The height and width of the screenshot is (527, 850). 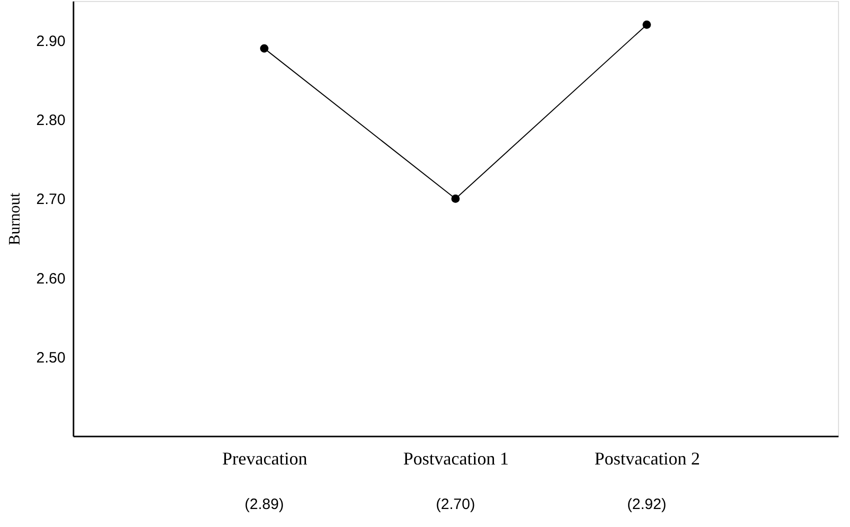 I want to click on data-label: (2.70), so click(x=456, y=504).